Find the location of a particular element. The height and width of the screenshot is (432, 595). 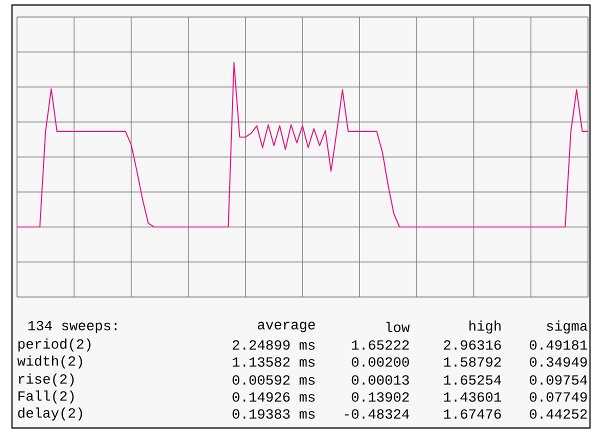

text: 0.19383 ms is located at coordinates (273, 414).